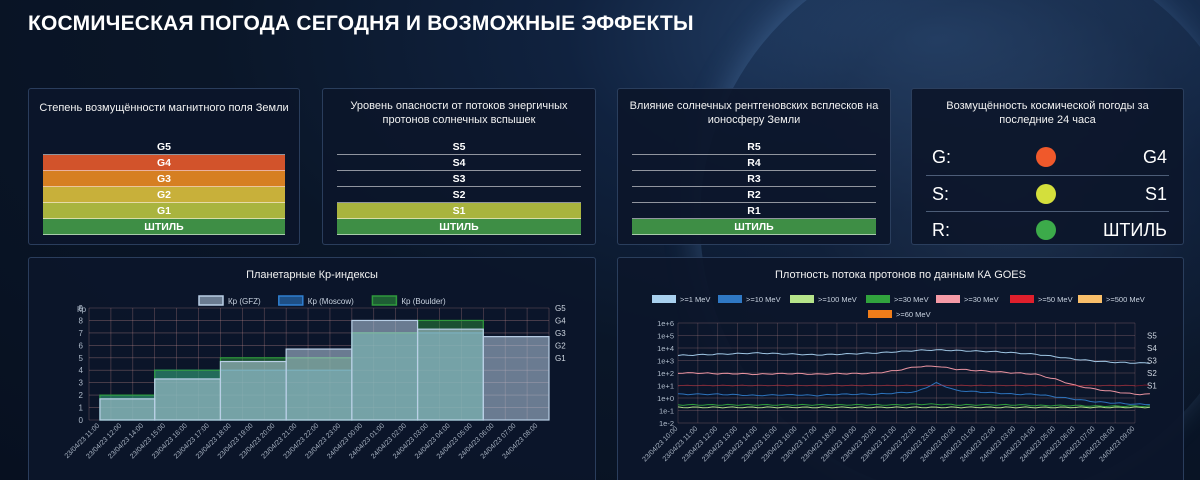 Image resolution: width=1200 pixels, height=480 pixels. I want to click on summary-rows: G: G4 S: S1 R: ШТИЛЬ, so click(1047, 196).